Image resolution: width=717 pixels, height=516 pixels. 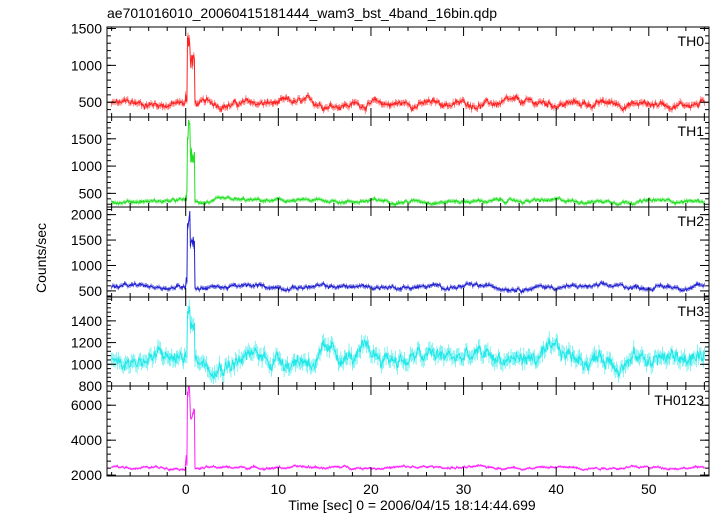 I want to click on series-th0, so click(x=408, y=73).